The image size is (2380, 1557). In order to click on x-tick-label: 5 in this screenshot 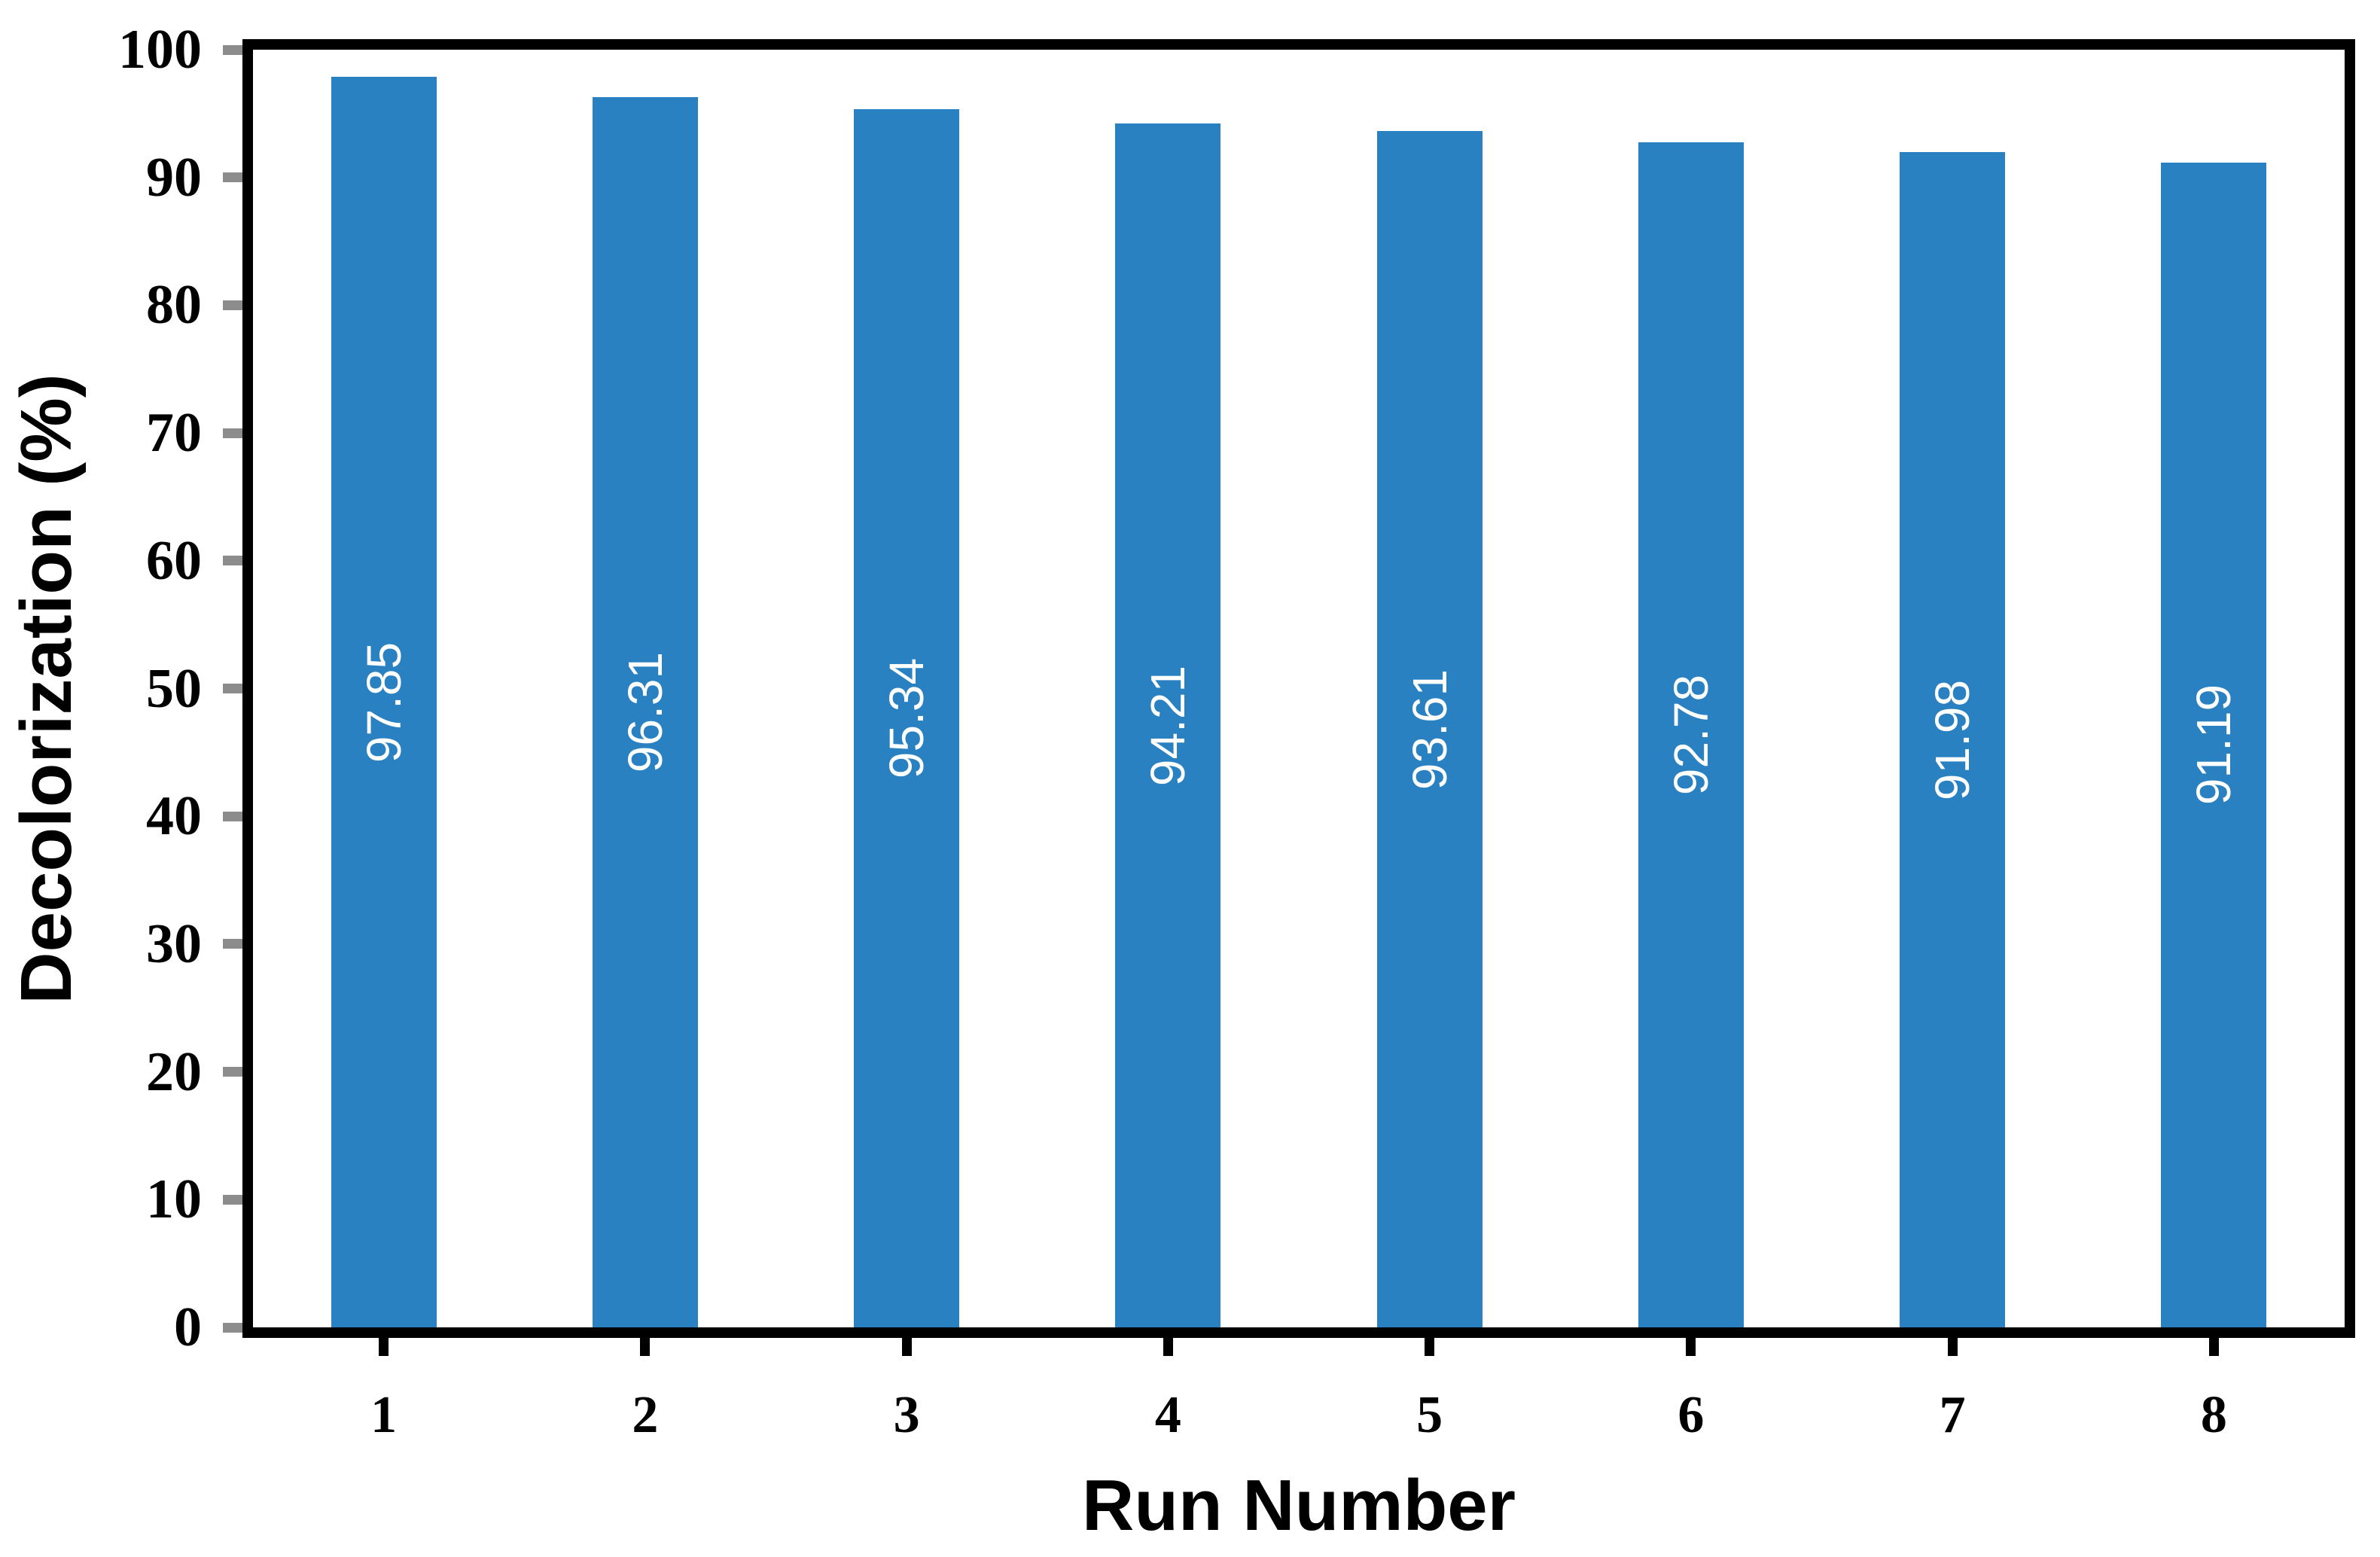, I will do `click(1429, 1415)`.